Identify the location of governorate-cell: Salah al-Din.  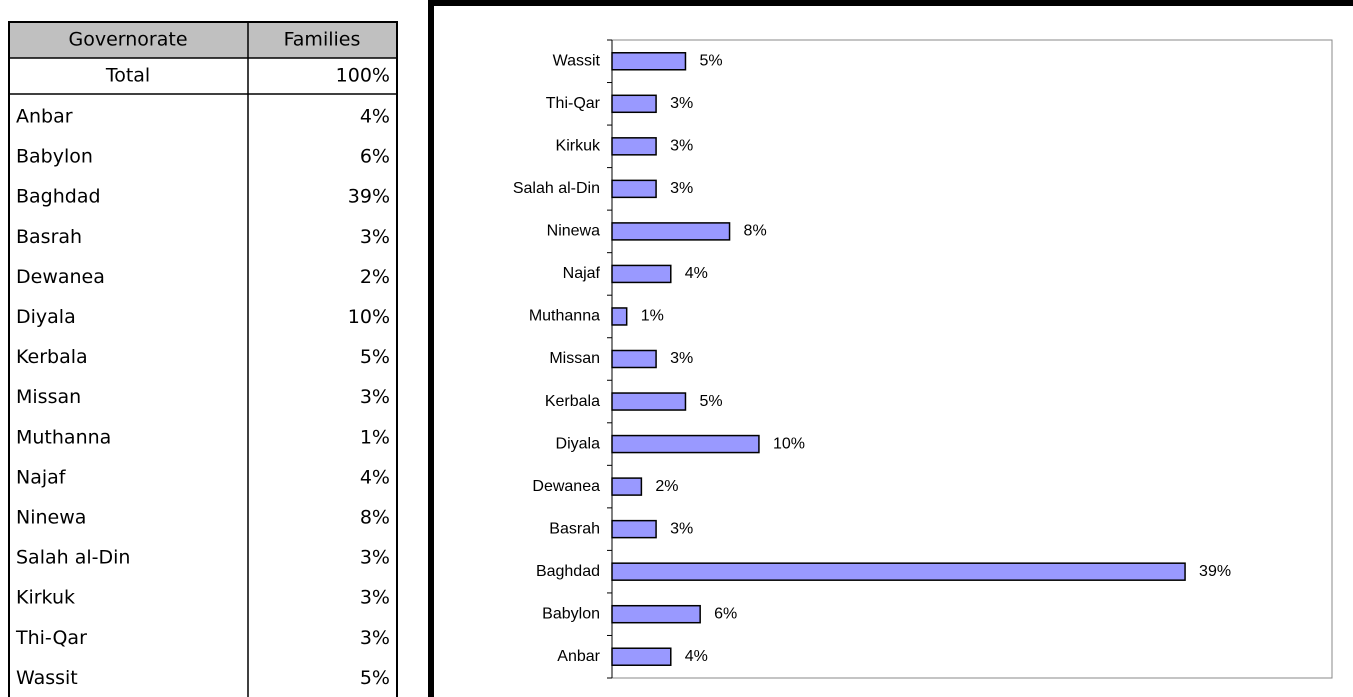
(73, 558).